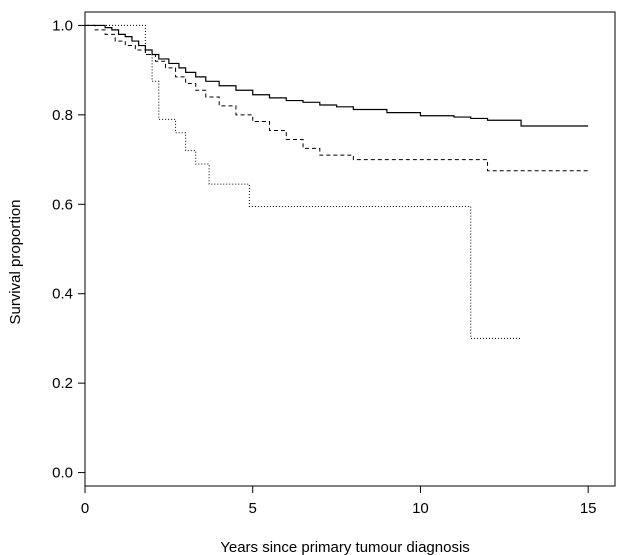 This screenshot has width=617, height=555. I want to click on x-tick-label: 10, so click(420, 508).